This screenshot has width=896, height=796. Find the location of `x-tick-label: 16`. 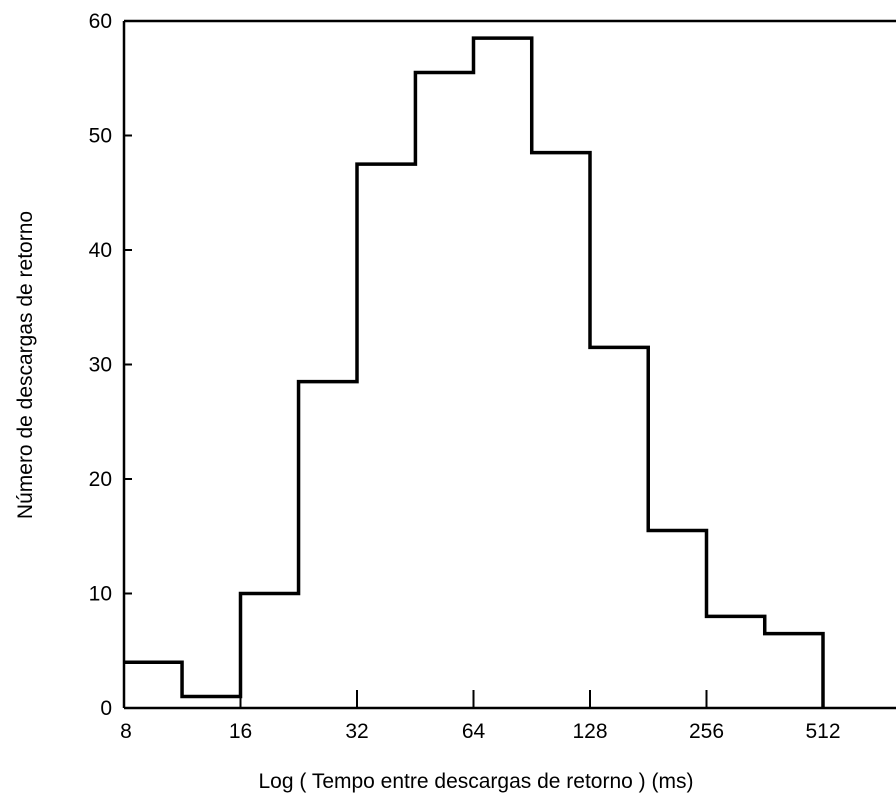

x-tick-label: 16 is located at coordinates (240, 731).